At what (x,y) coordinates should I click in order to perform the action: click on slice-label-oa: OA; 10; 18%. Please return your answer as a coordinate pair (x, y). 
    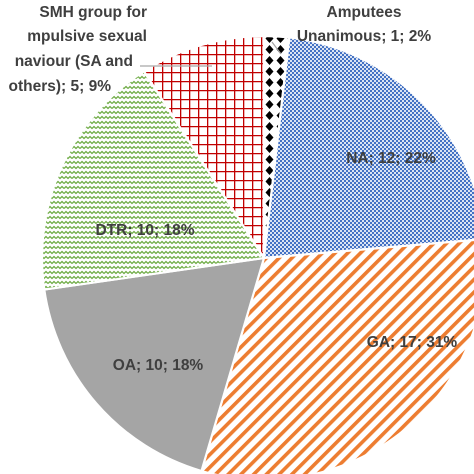
    Looking at the image, I should click on (158, 365).